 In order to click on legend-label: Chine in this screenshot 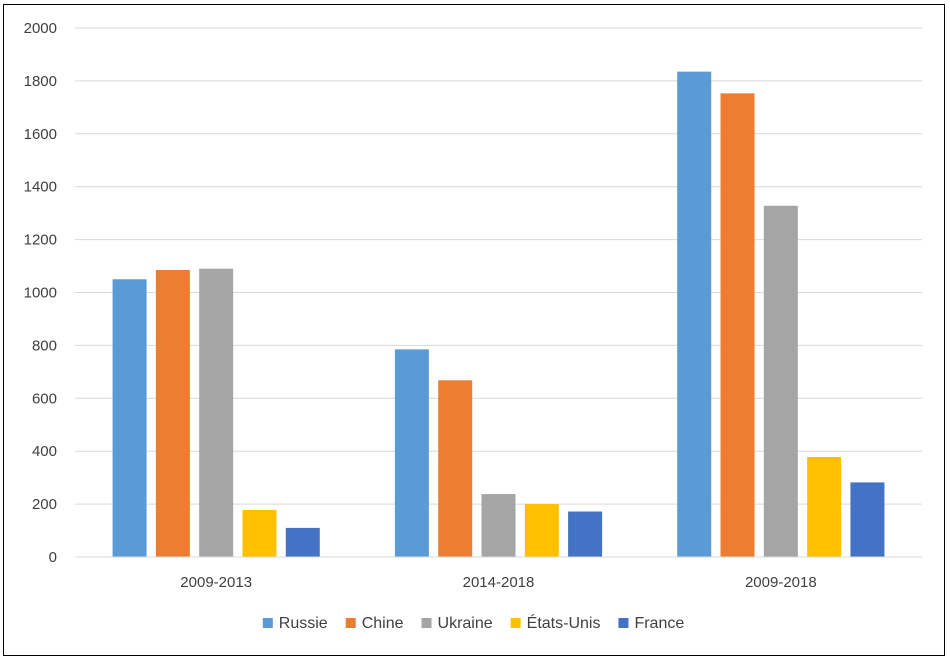, I will do `click(383, 623)`.